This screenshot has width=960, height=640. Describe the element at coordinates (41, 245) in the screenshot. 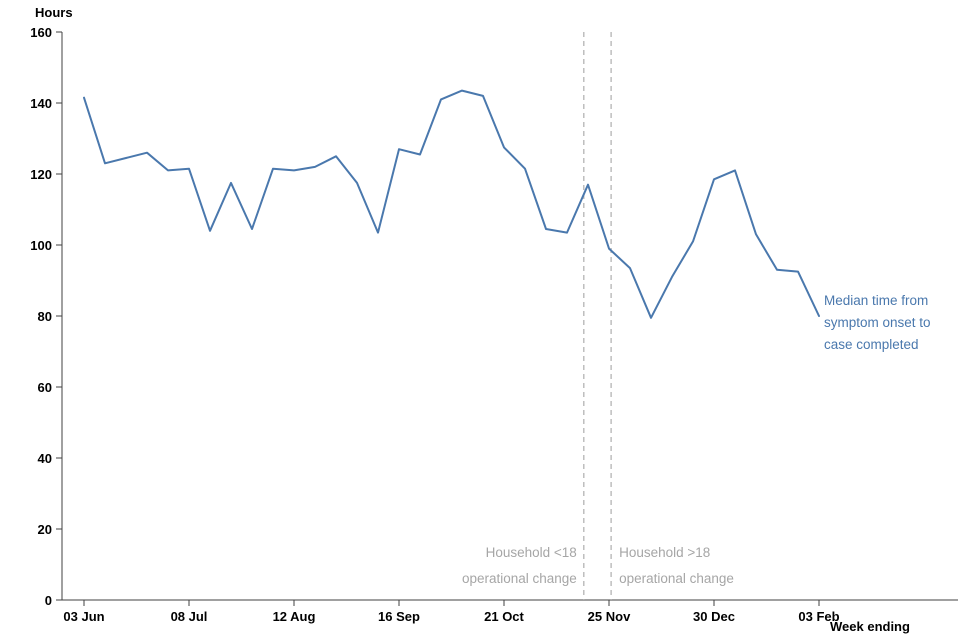

I see `y-tick-label: 100` at that location.